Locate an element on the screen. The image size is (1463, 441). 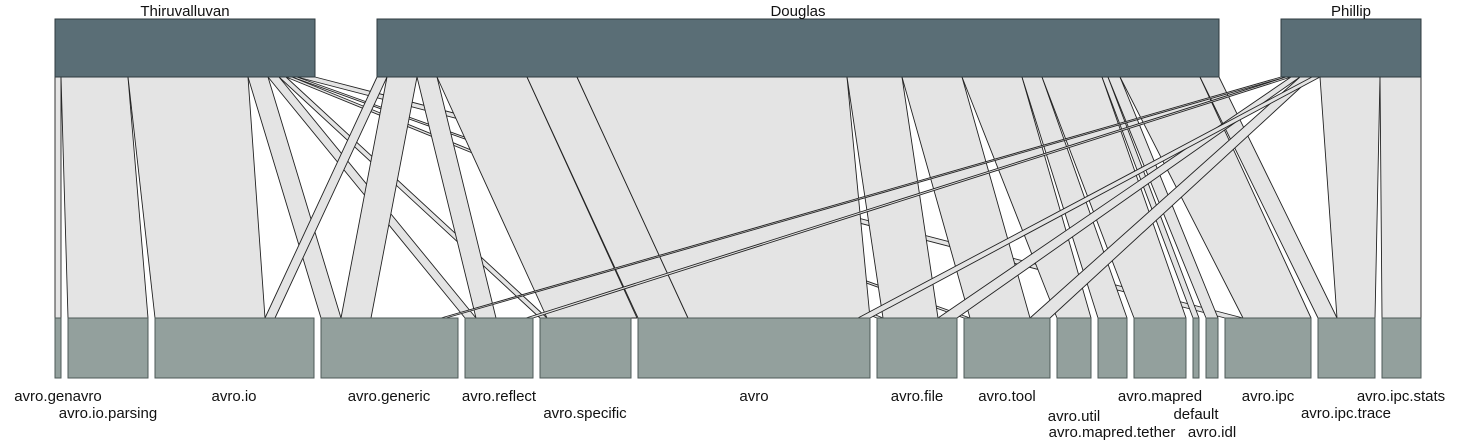
bottom-node-b8 is located at coordinates (1007, 348).